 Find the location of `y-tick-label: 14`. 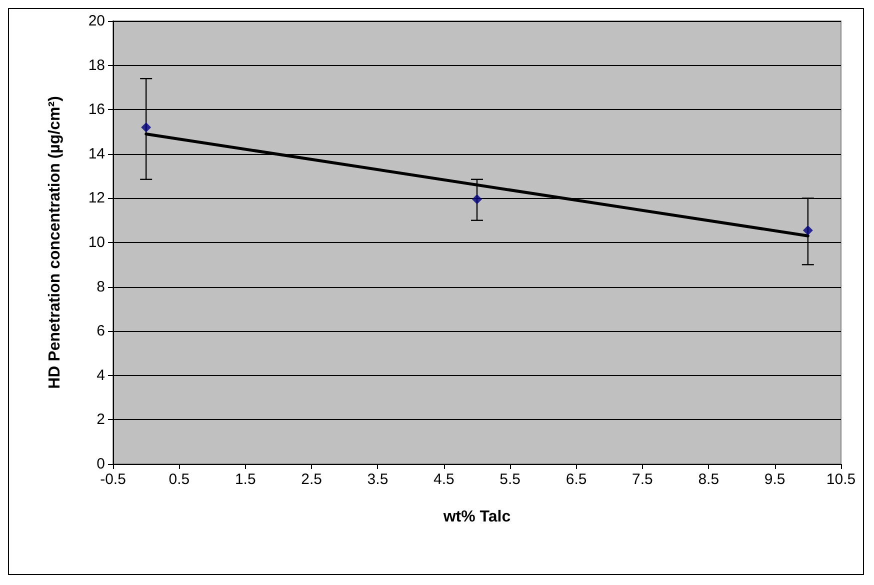

y-tick-label: 14 is located at coordinates (96, 153).